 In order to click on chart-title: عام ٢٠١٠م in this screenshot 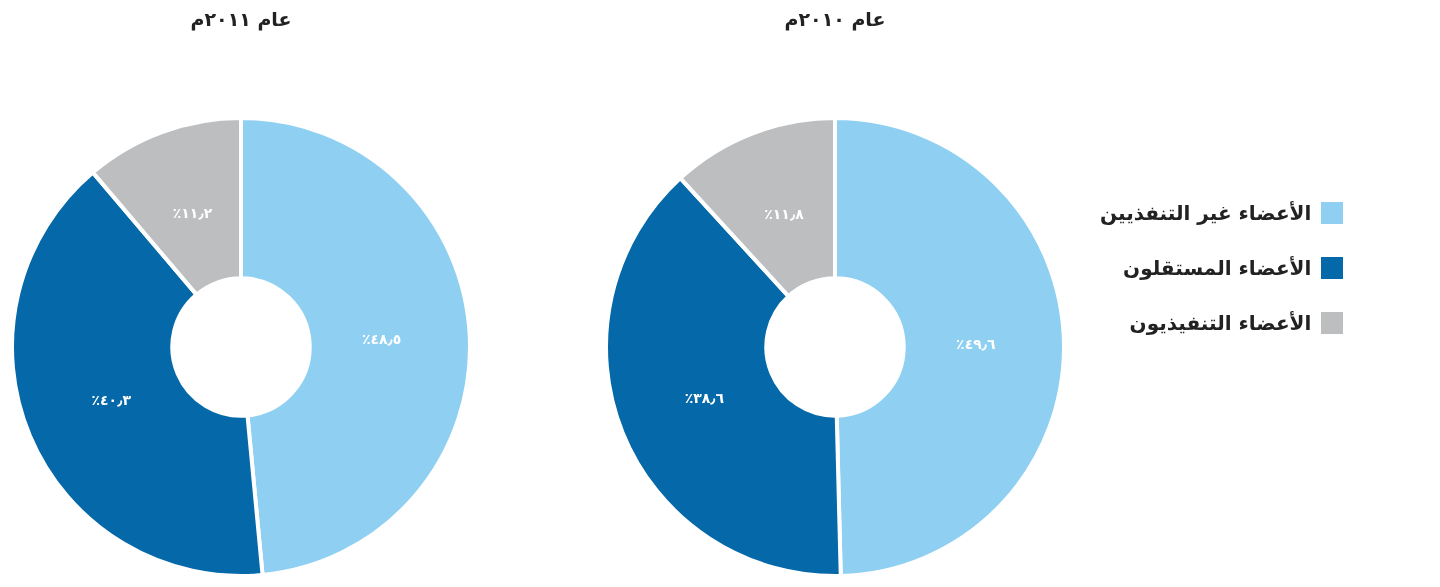, I will do `click(835, 19)`.